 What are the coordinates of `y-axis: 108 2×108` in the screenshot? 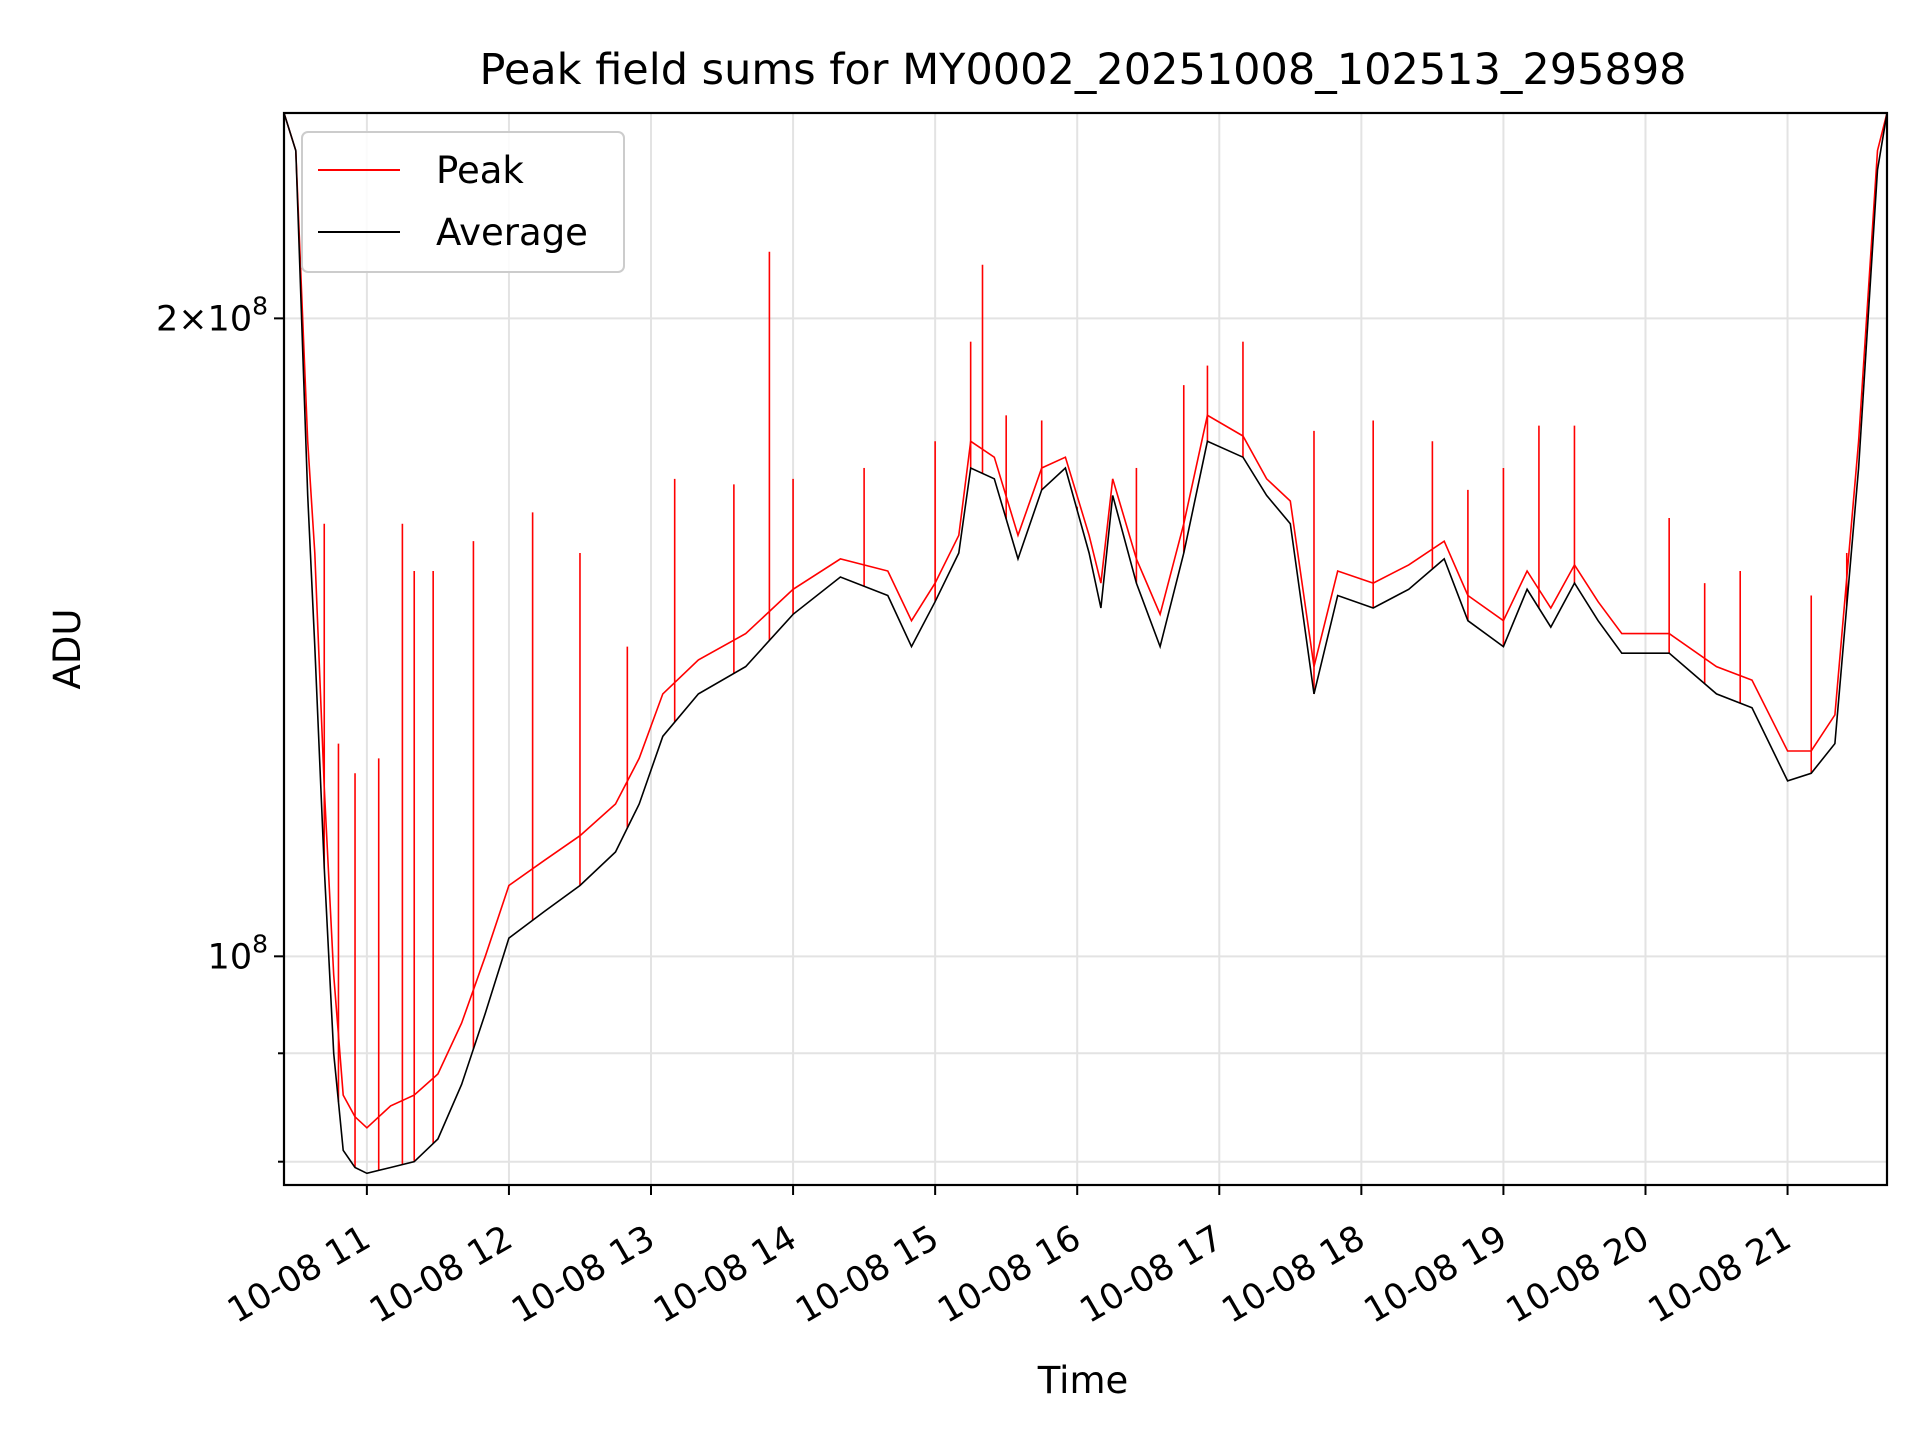 It's located at (220, 727).